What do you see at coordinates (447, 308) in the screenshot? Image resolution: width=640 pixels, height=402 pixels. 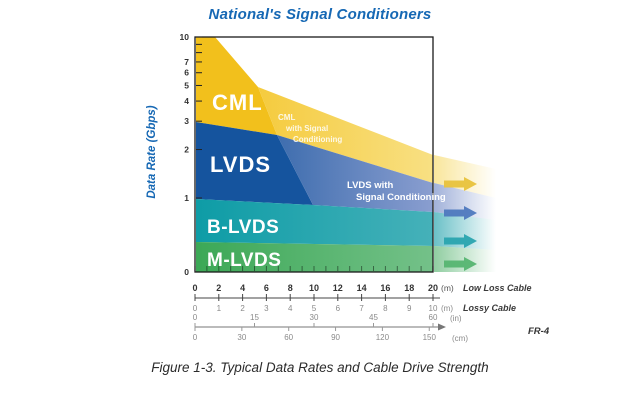 I see `unit-lossy: (m)` at bounding box center [447, 308].